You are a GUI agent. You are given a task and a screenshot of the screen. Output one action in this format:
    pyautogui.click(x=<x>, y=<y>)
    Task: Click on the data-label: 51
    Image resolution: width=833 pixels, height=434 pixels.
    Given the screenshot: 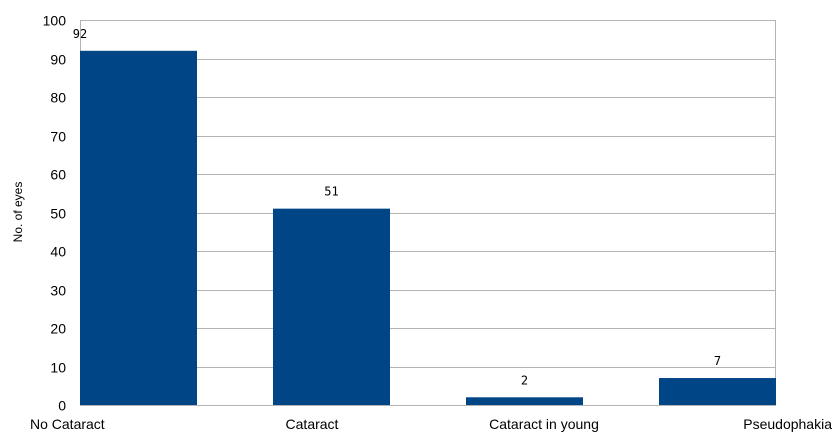 What is the action you would take?
    pyautogui.click(x=331, y=192)
    